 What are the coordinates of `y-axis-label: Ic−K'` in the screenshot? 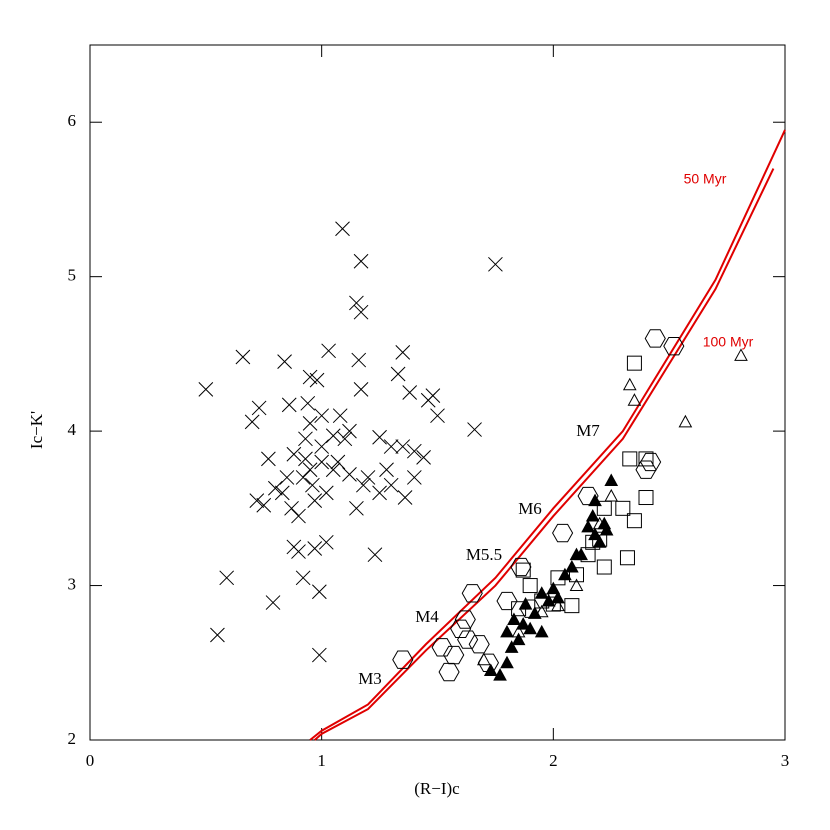 It's located at (36, 430).